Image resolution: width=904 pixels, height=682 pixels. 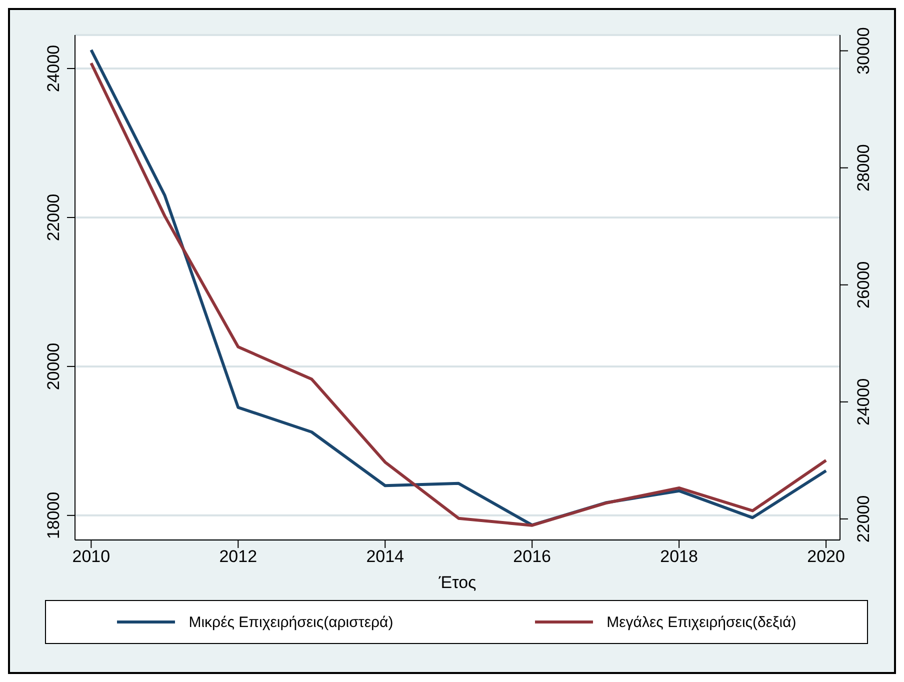 What do you see at coordinates (863, 50) in the screenshot?
I see `y2-tick-label: 30000` at bounding box center [863, 50].